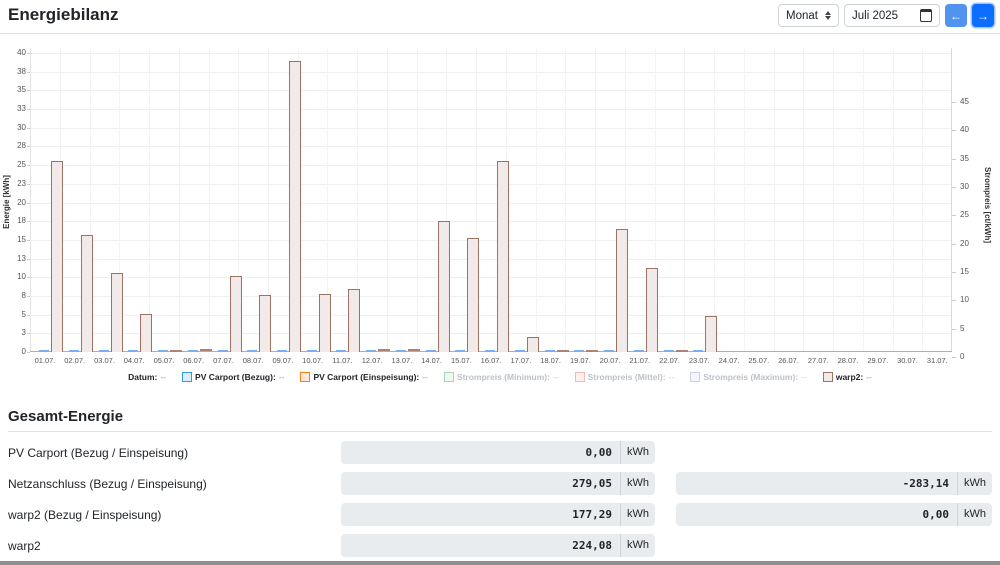 This screenshot has width=1000, height=565. What do you see at coordinates (599, 452) in the screenshot?
I see `total-value: 0,00` at bounding box center [599, 452].